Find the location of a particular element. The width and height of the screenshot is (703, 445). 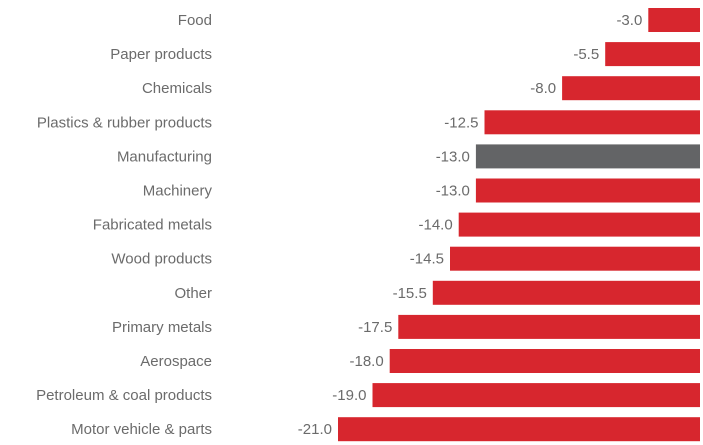

category-label-motor-vehicle-and-parts: Motor vehicle & parts is located at coordinates (141, 429).